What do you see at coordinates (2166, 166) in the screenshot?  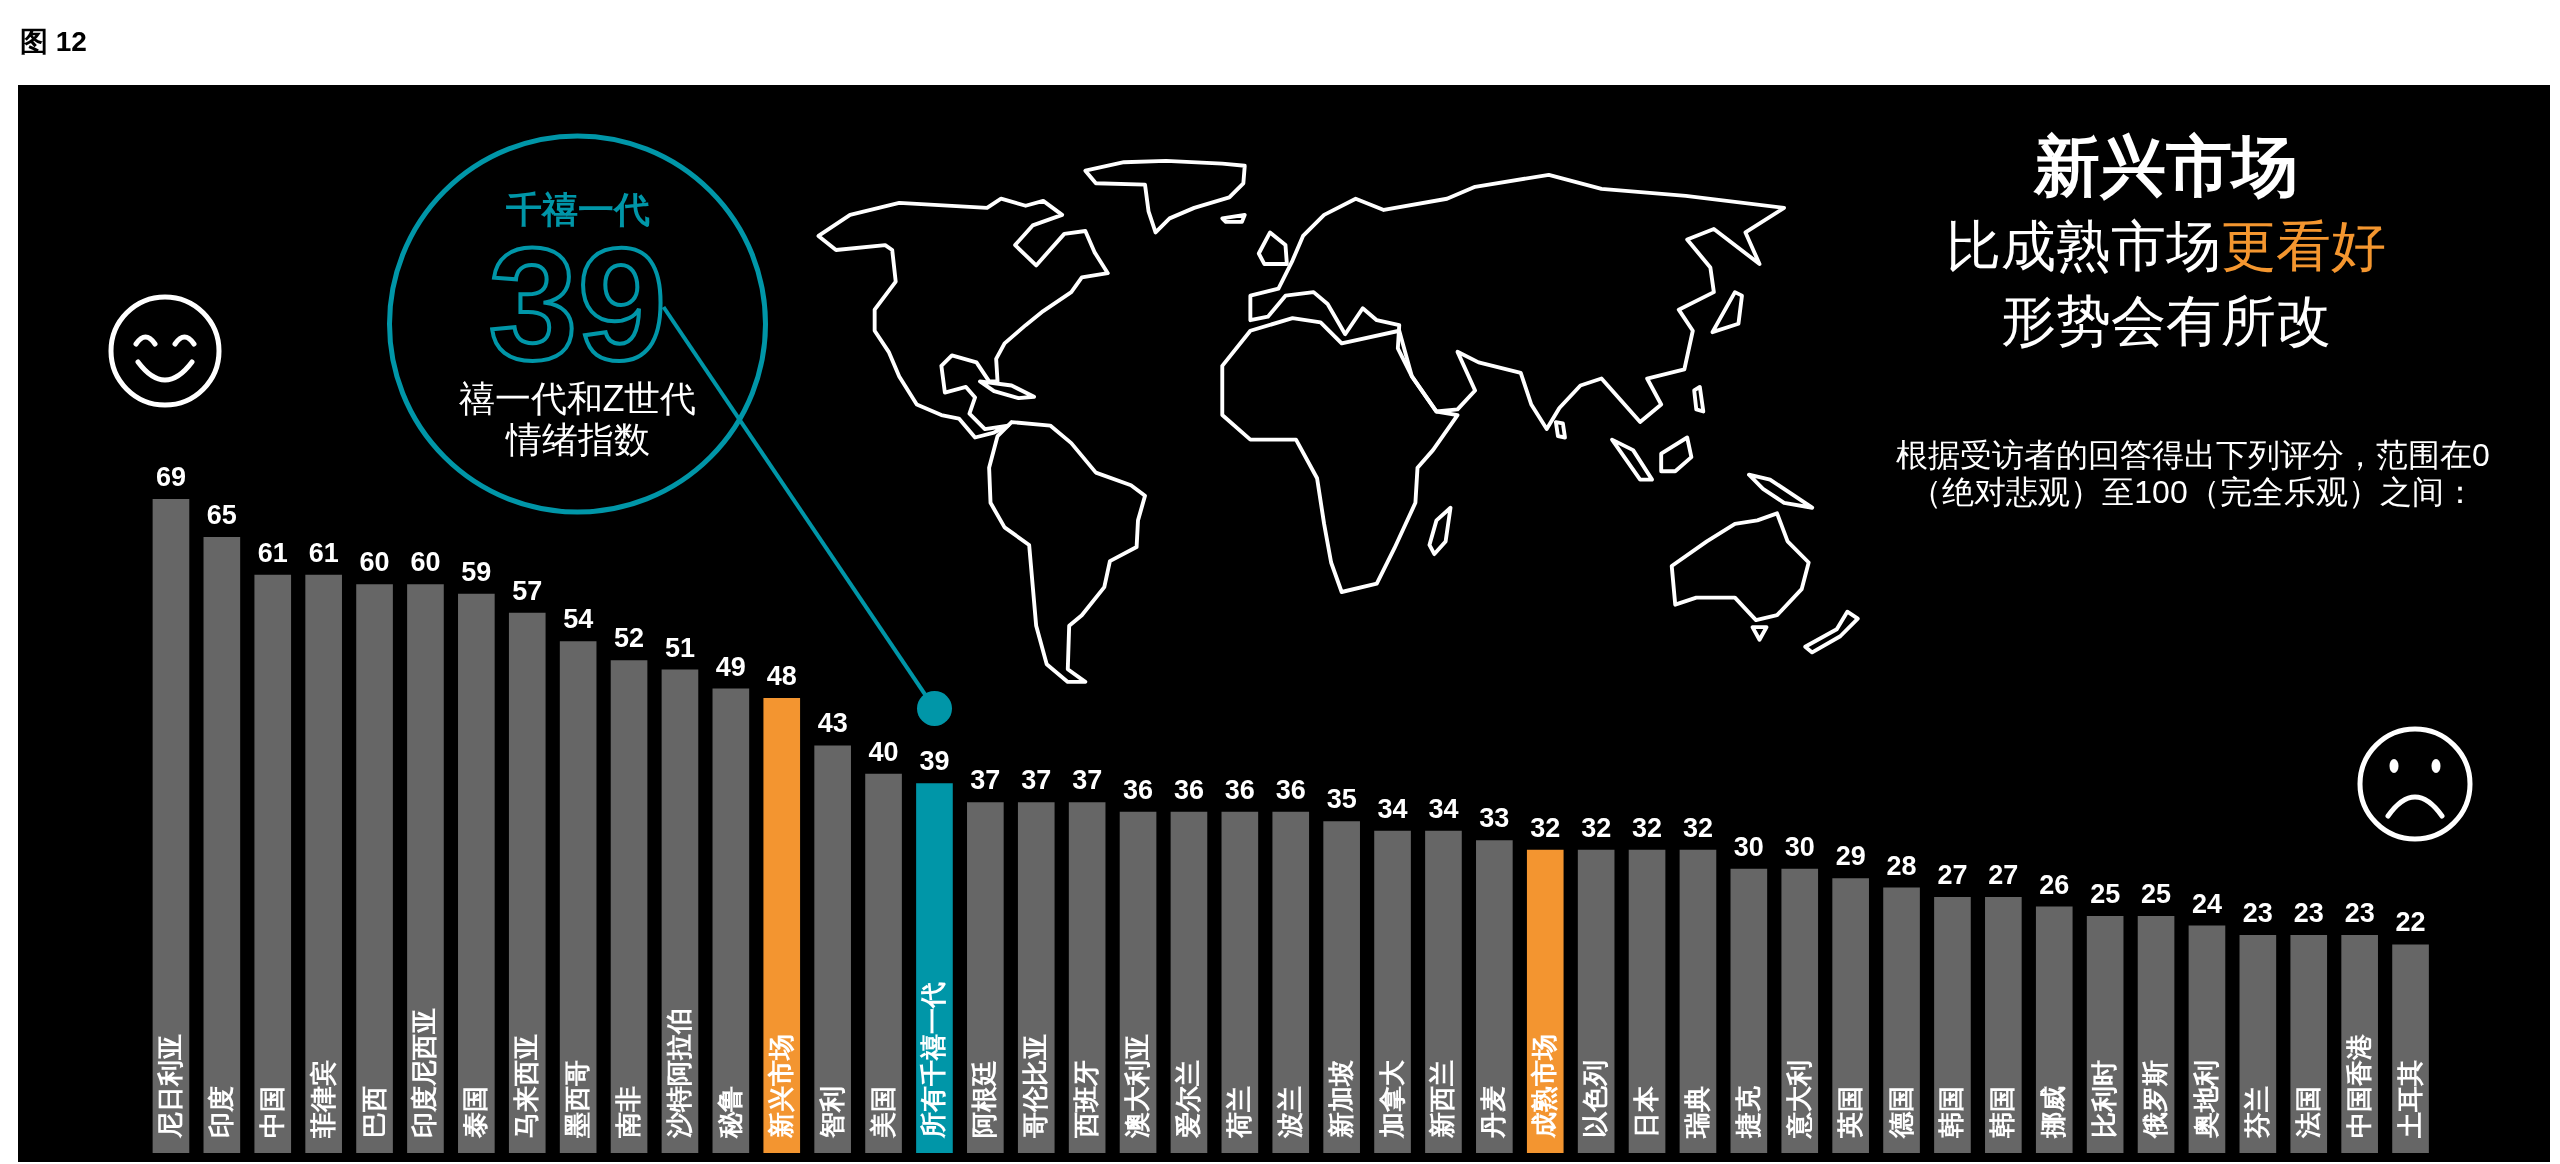 I see `text: 新兴市场` at bounding box center [2166, 166].